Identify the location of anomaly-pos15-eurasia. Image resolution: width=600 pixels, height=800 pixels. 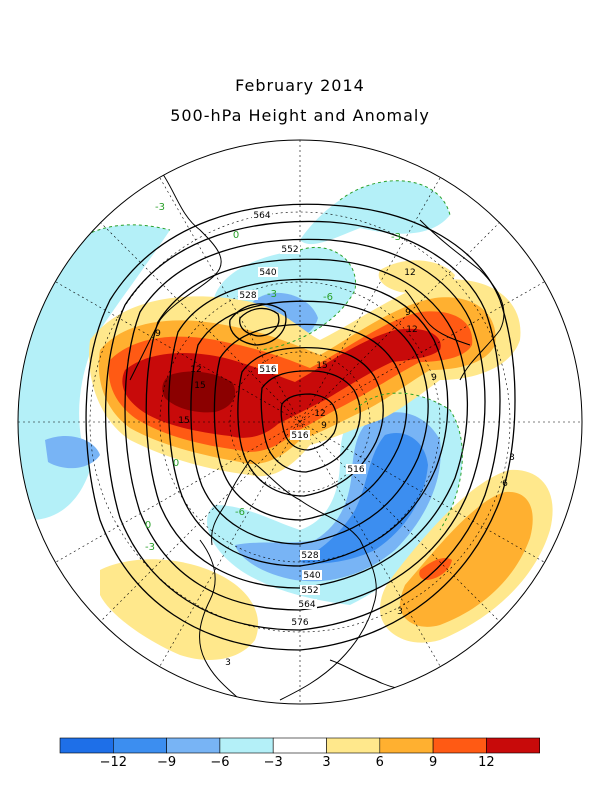
(199, 392).